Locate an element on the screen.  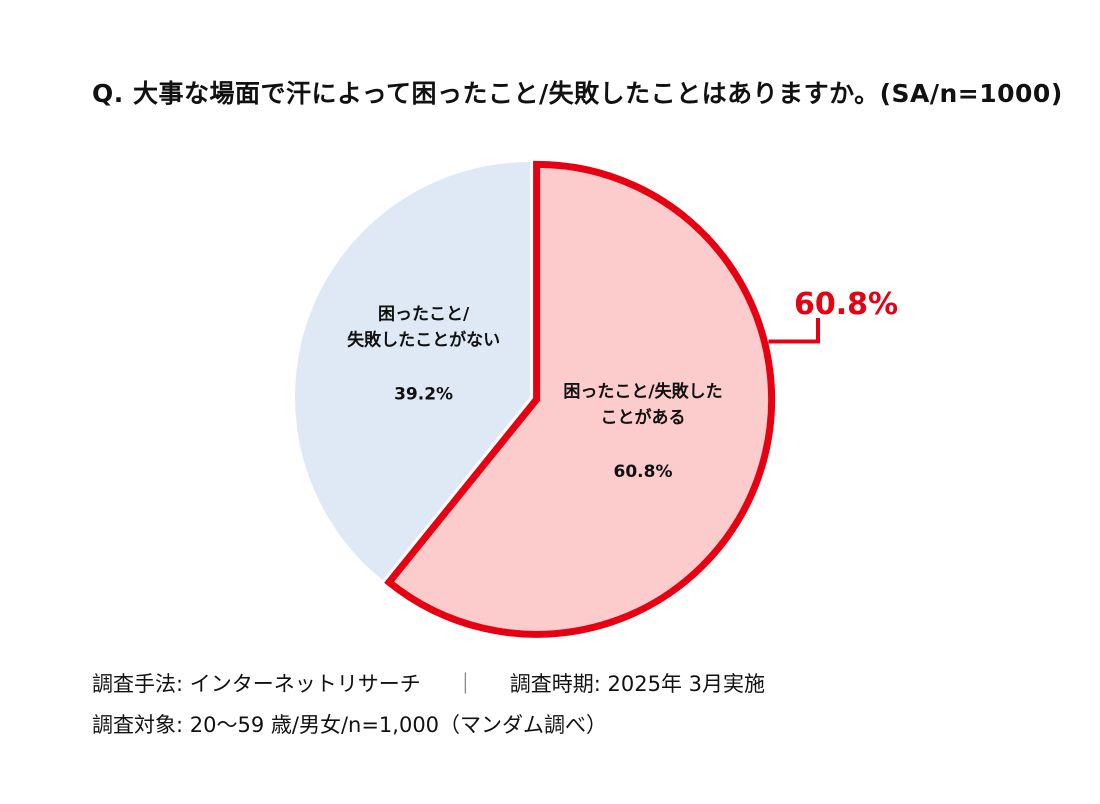
survey-notes-line-2: 調査対象: 20～59 歳/男女/n=1,000（マンダム調べ） is located at coordinates (349, 724).